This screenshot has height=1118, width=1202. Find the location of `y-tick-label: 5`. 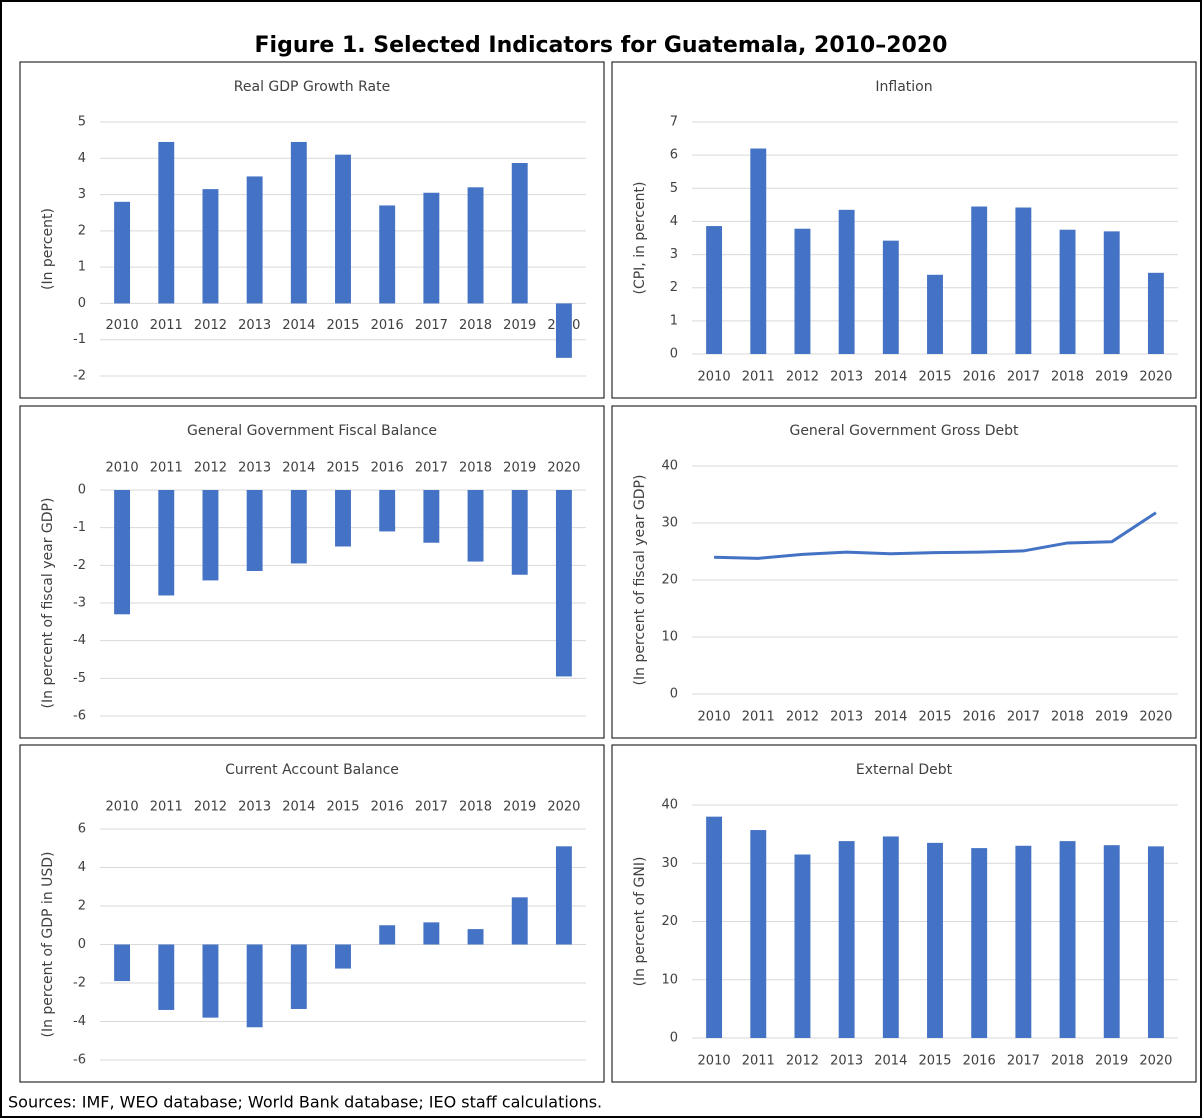

y-tick-label: 5 is located at coordinates (82, 122).